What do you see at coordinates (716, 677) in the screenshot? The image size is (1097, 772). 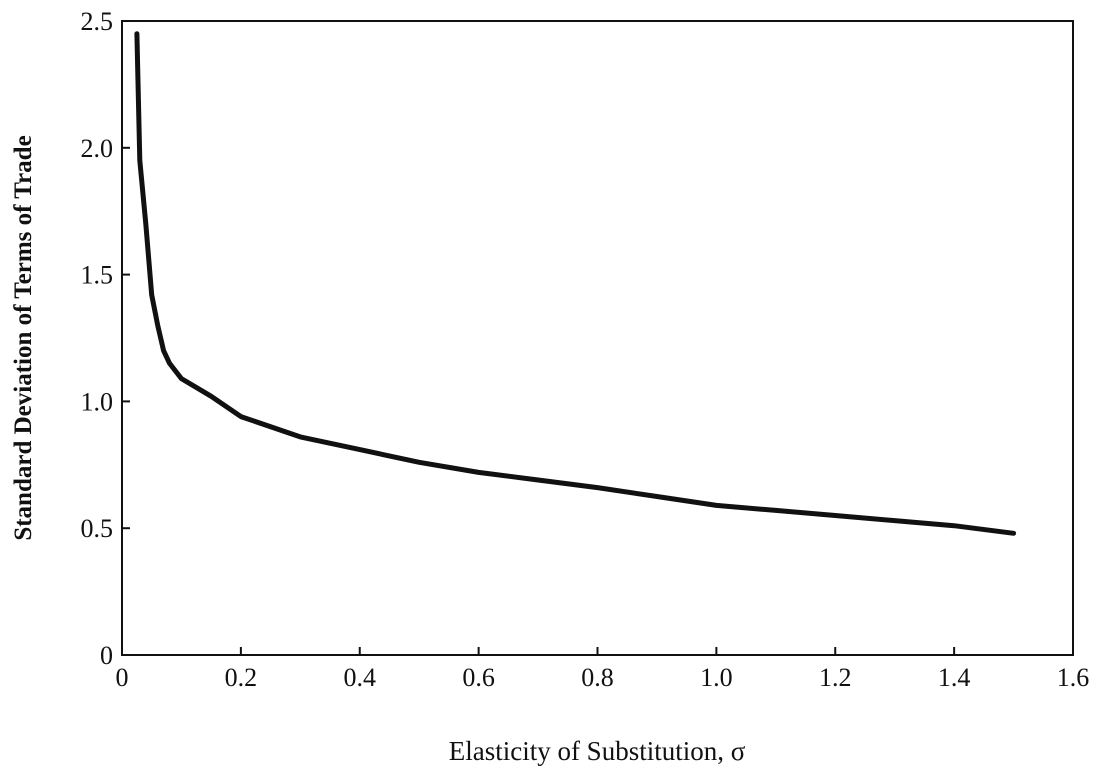 I see `x-tick-label: 1.0` at bounding box center [716, 677].